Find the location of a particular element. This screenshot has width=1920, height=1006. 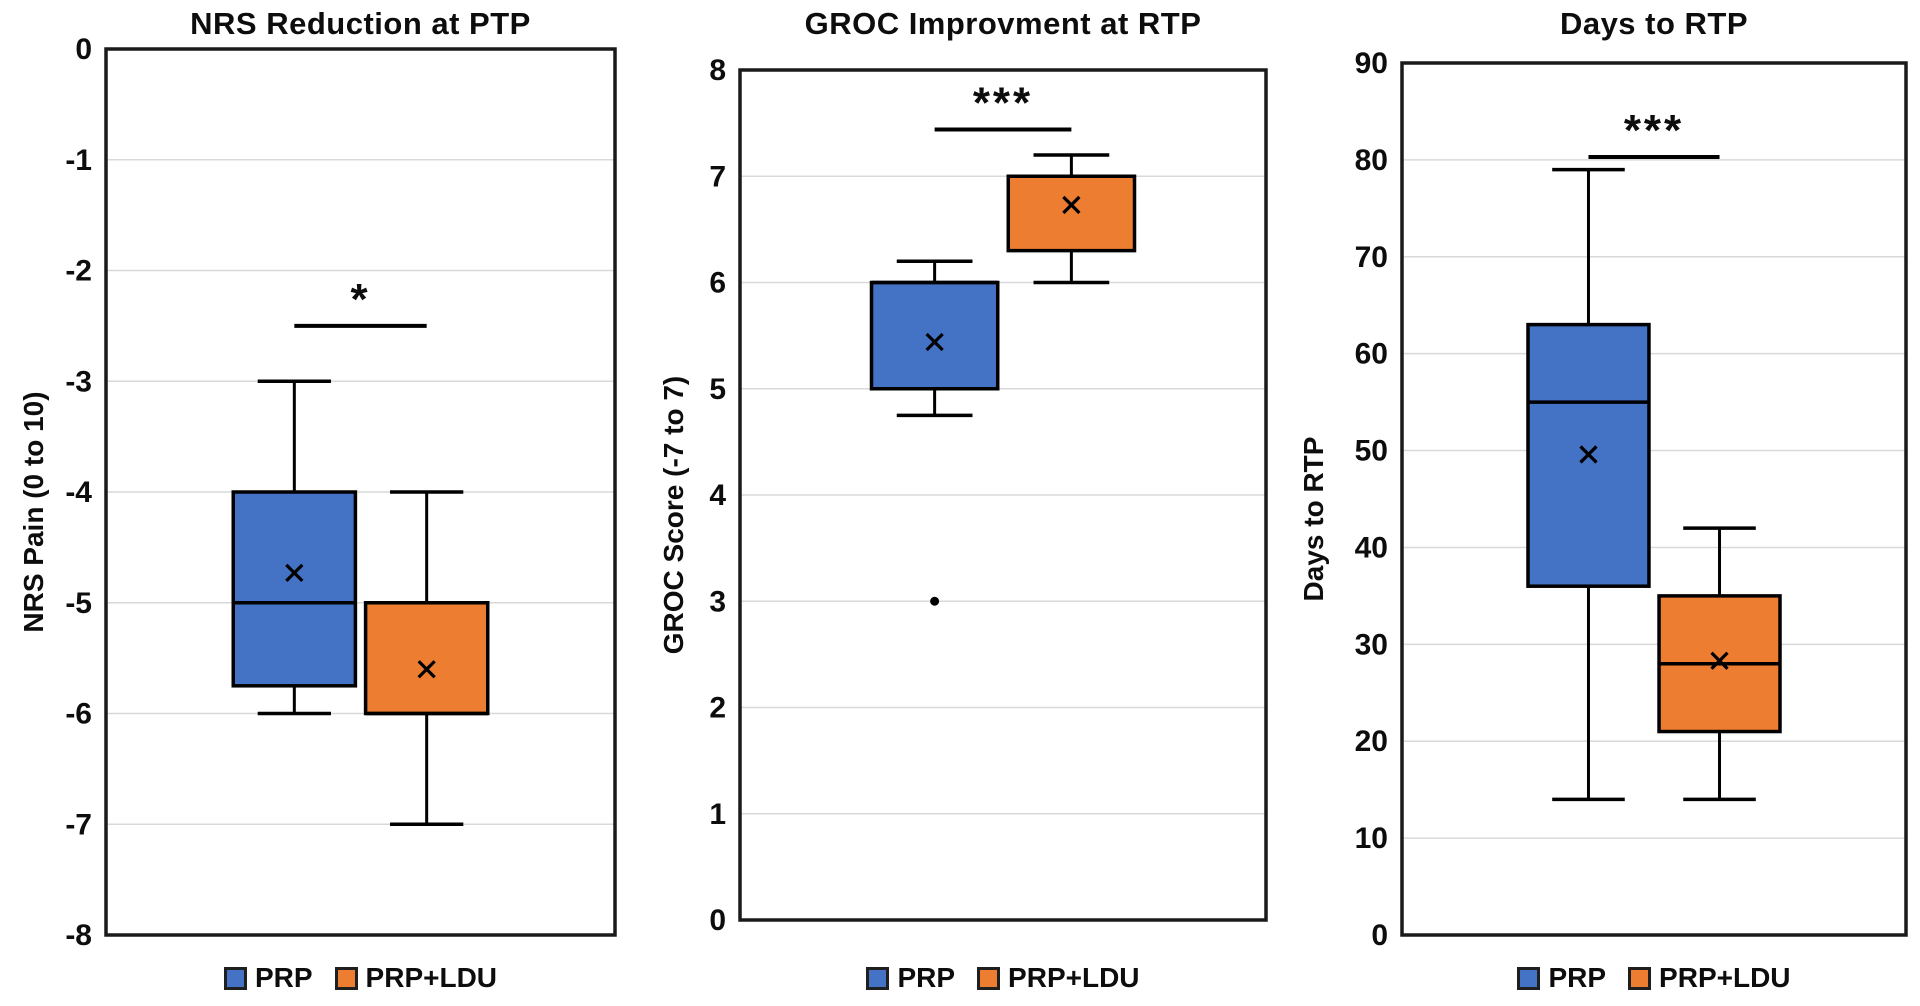

svg-text: 6 is located at coordinates (717, 283).